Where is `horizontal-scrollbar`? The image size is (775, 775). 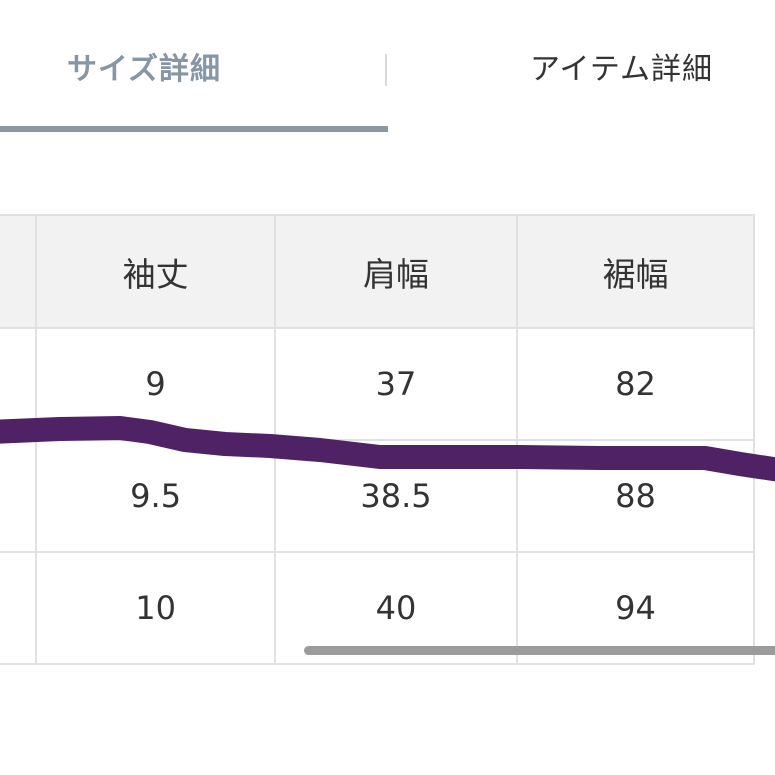 horizontal-scrollbar is located at coordinates (539, 650).